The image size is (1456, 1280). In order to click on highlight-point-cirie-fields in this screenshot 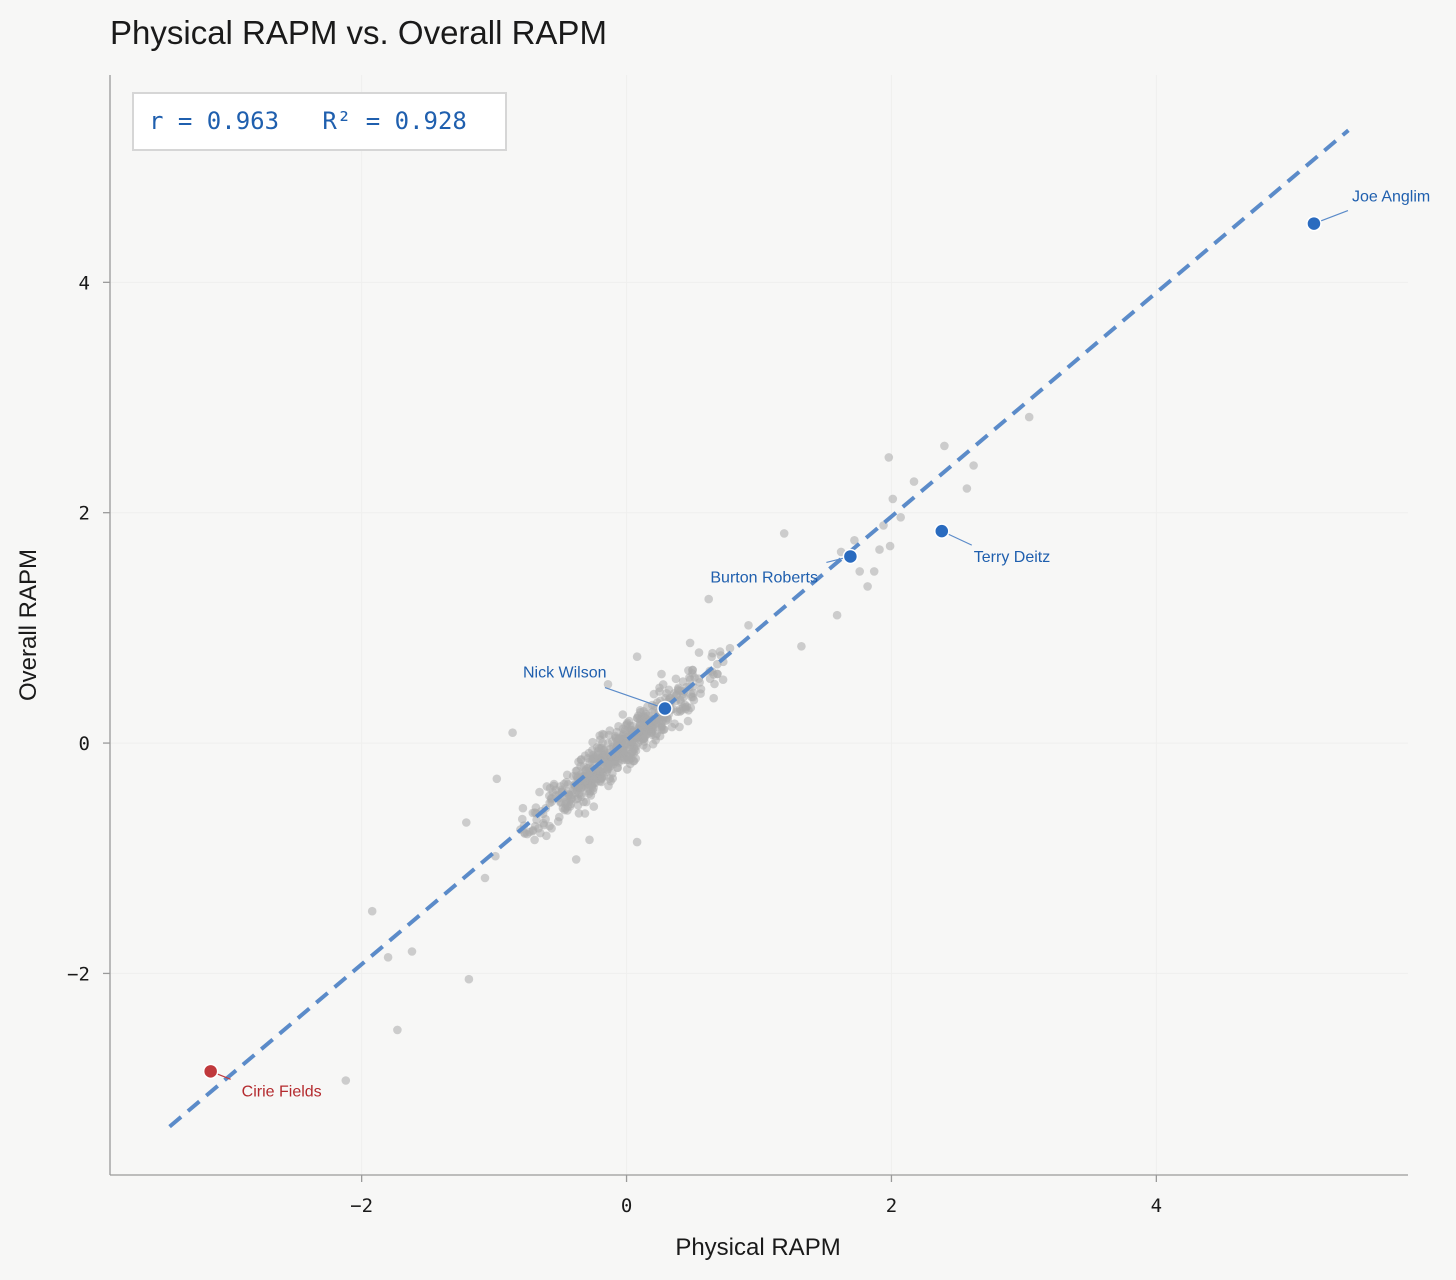, I will do `click(210, 1071)`.